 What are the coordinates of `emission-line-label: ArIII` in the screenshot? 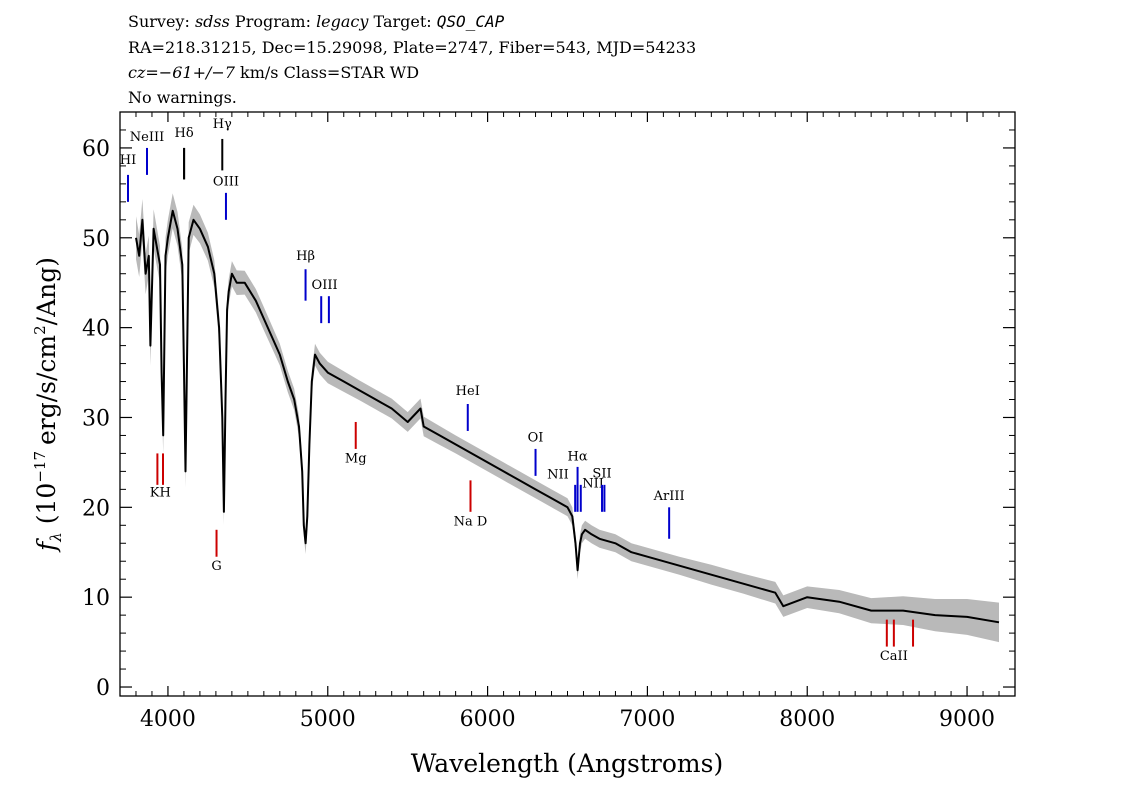 It's located at (669, 496).